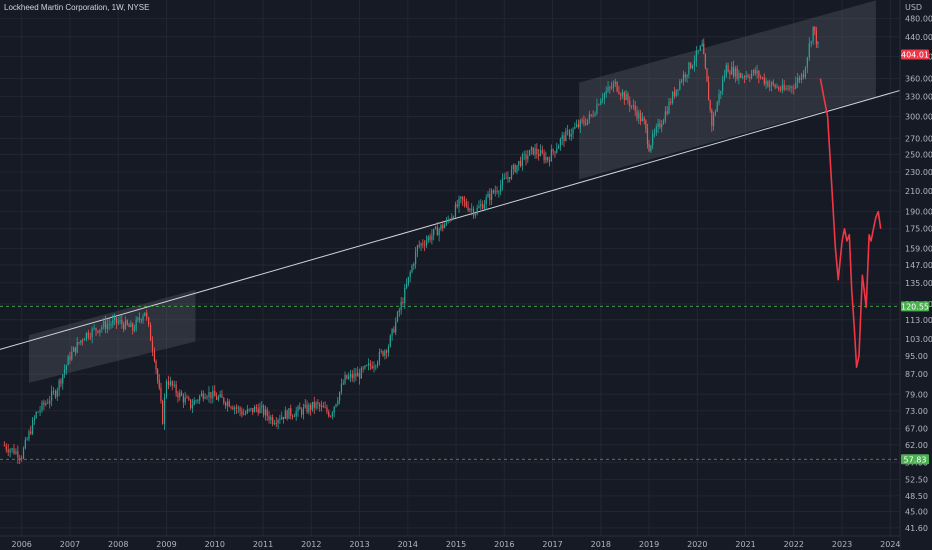 The width and height of the screenshot is (932, 550). I want to click on x-tick-label: 2018, so click(601, 544).